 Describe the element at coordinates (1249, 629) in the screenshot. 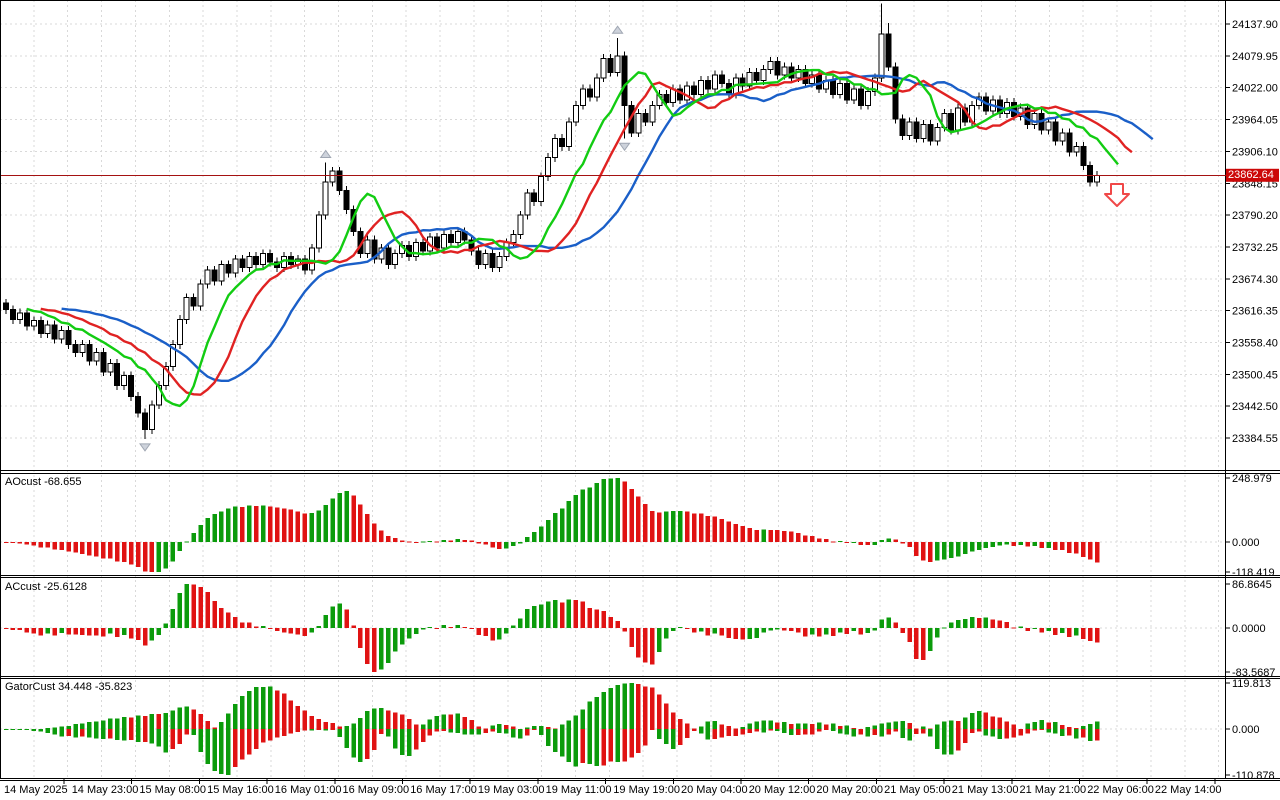

I see `svg-text: 0.0000` at that location.